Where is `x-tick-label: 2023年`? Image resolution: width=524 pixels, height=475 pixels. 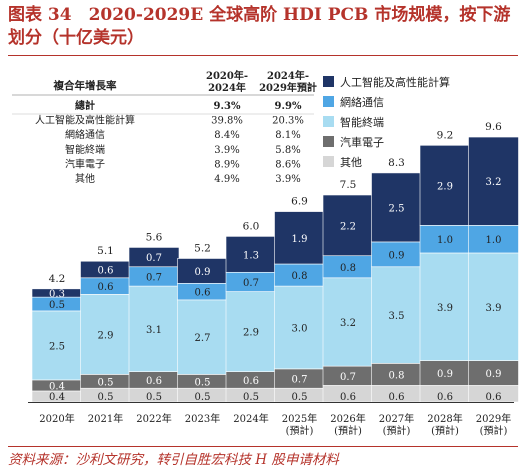
x-tick-label: 2023年 is located at coordinates (202, 418).